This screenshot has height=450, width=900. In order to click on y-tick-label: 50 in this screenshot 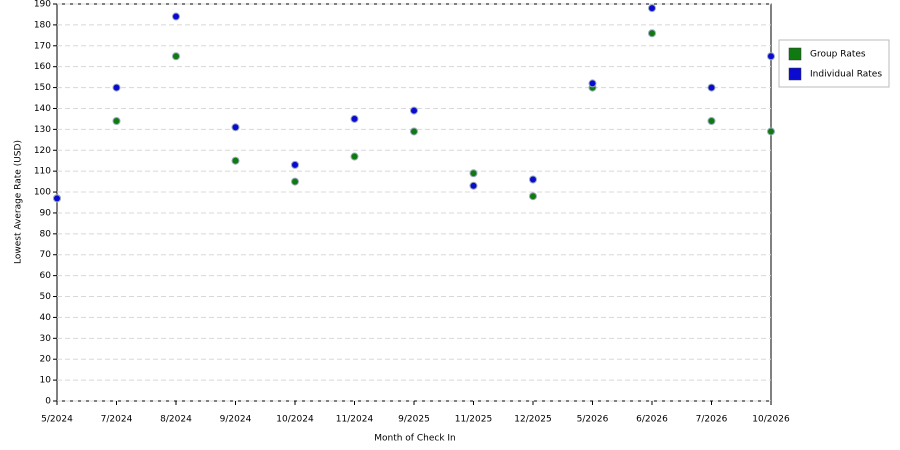, I will do `click(46, 297)`.